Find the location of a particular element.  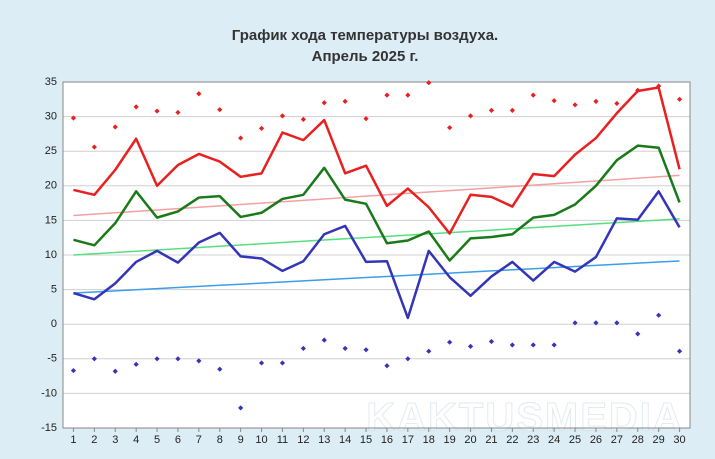

x-tick-label: 21 is located at coordinates (491, 440).